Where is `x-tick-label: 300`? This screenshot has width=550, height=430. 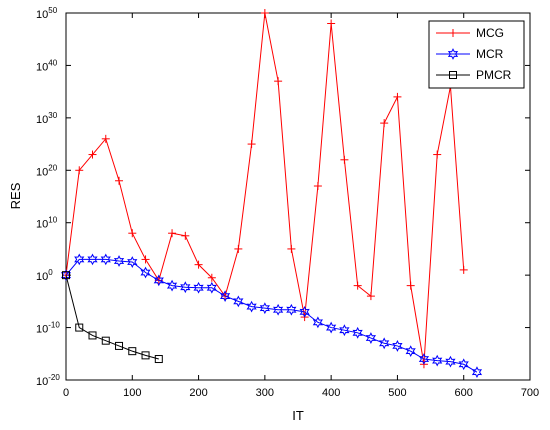
x-tick-label: 300 is located at coordinates (265, 393).